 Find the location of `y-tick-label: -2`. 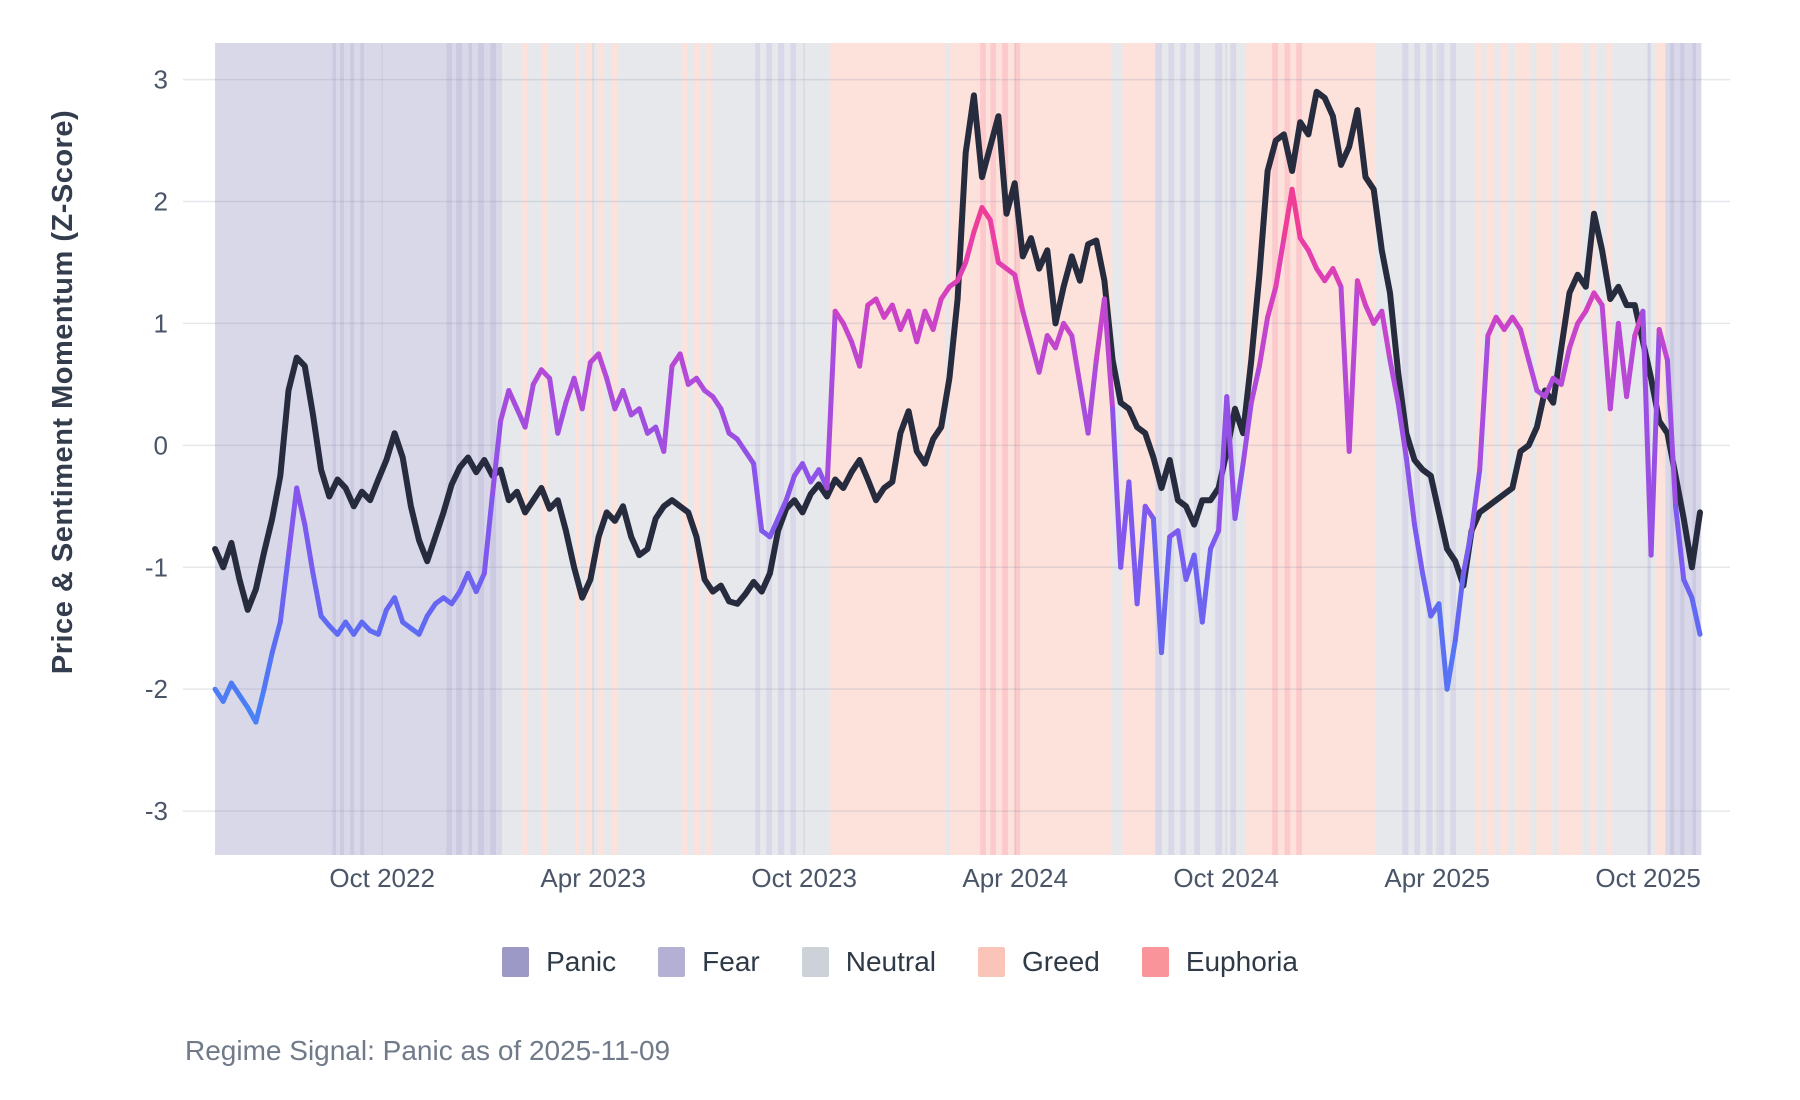

y-tick-label: -2 is located at coordinates (156, 689).